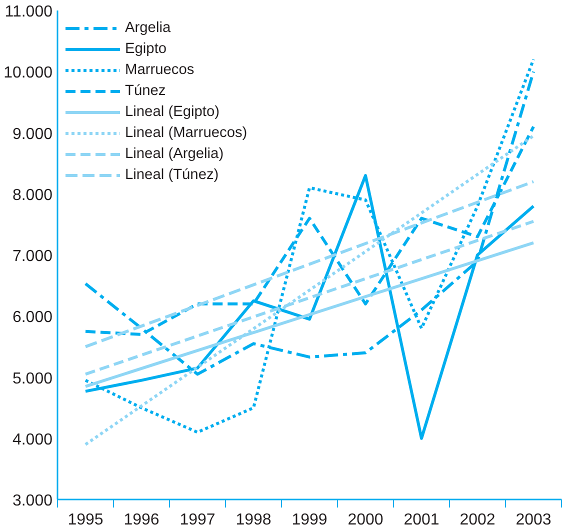  What do you see at coordinates (186, 133) in the screenshot?
I see `legend-label: Lineal (Marruecos)` at bounding box center [186, 133].